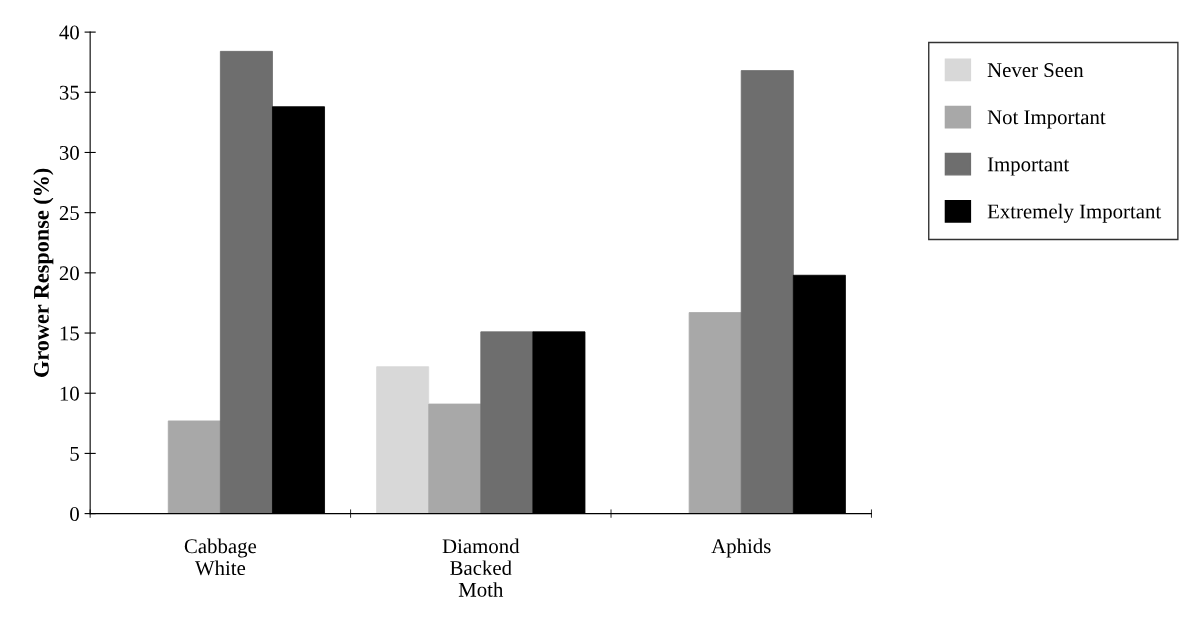 The height and width of the screenshot is (642, 1202). Describe the element at coordinates (741, 548) in the screenshot. I see `x-tick-label: Aphids` at that location.